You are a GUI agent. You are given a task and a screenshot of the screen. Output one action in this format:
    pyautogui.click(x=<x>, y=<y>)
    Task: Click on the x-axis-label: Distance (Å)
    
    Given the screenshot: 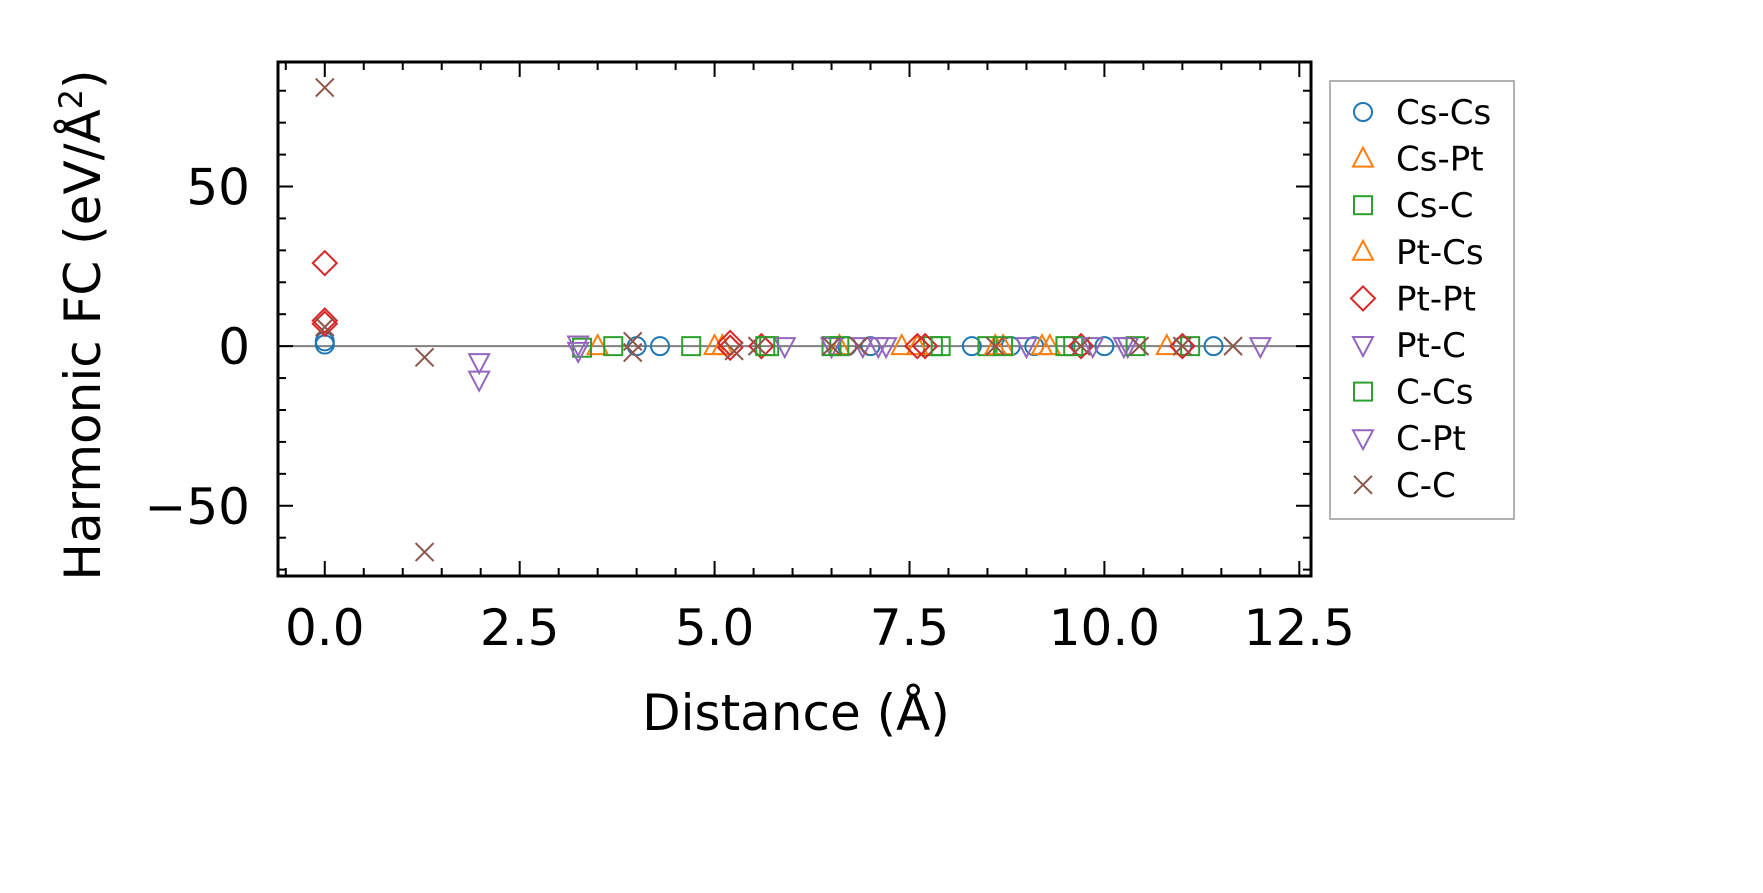 What is the action you would take?
    pyautogui.click(x=796, y=713)
    